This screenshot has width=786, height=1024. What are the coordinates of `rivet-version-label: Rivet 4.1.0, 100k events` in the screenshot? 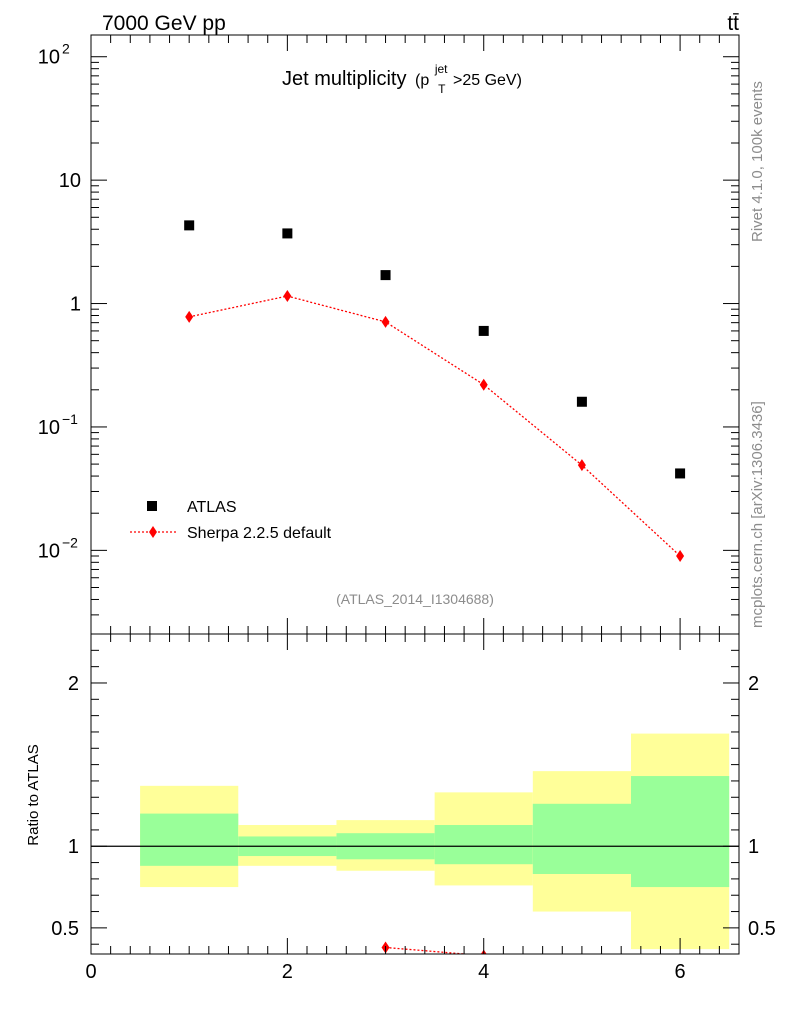 It's located at (757, 161).